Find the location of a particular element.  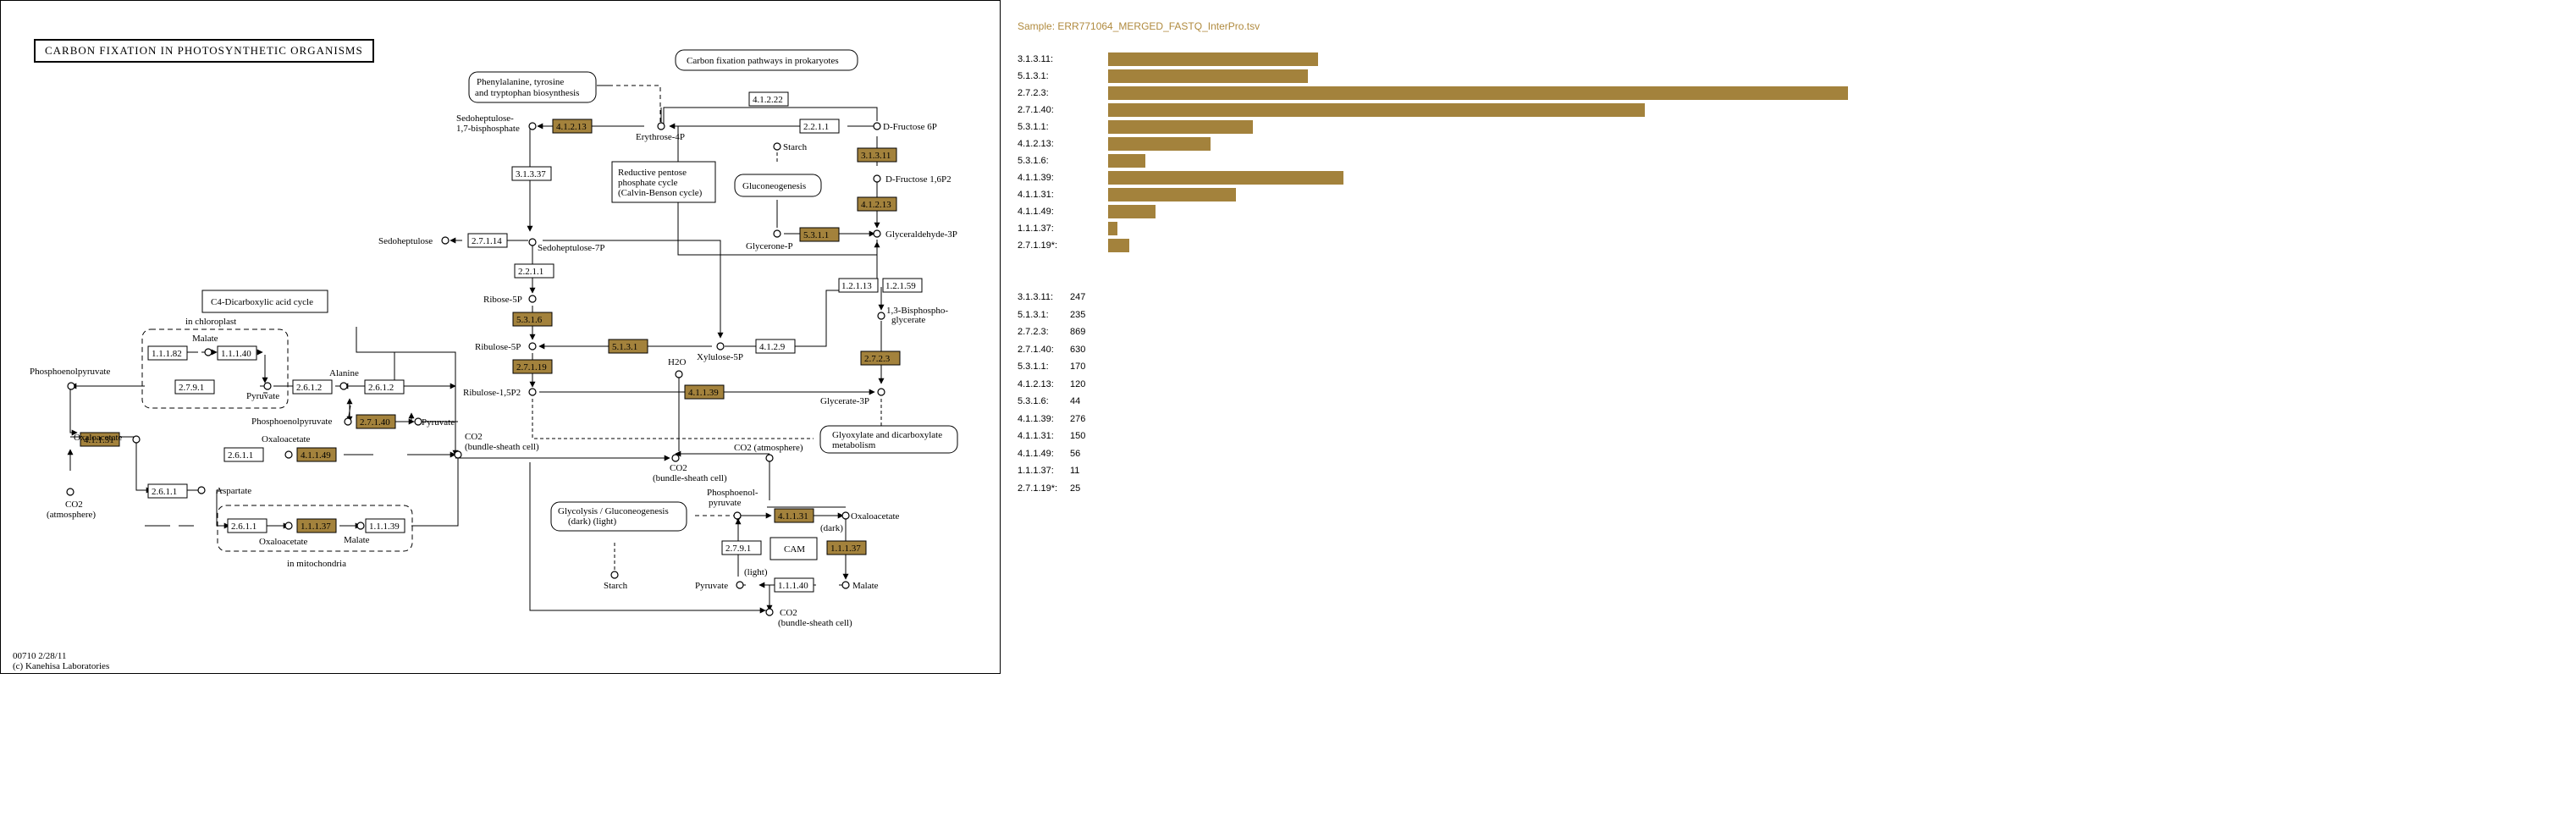

label-carbon-fixation-prokaryotes: Carbon fixation pathways in prokaryotes is located at coordinates (763, 61).